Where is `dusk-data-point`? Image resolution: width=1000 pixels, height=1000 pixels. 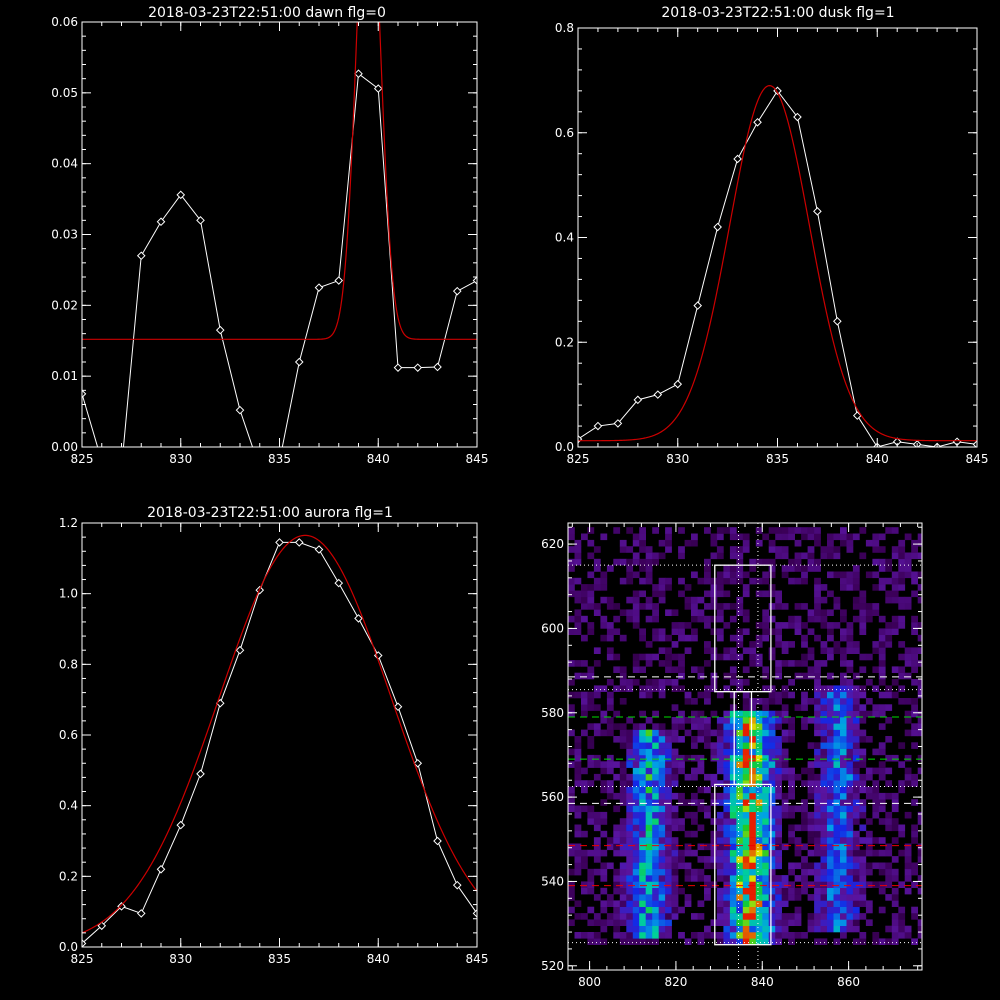
dusk-data-point is located at coordinates (857, 415).